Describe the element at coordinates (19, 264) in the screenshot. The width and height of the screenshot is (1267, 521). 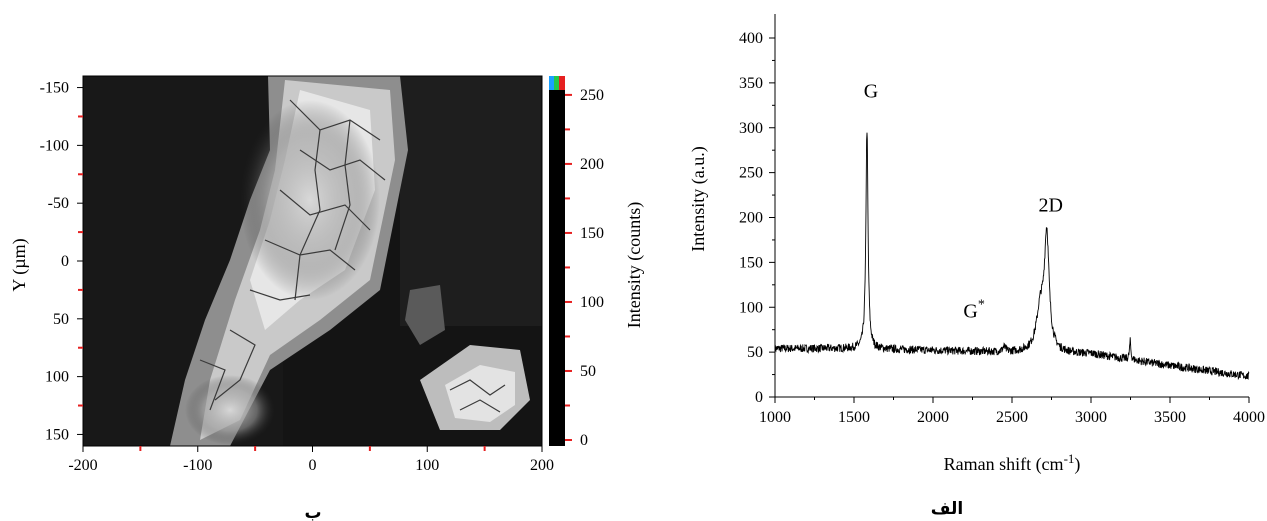
I see `map-y-axis-label: Y (µm)` at that location.